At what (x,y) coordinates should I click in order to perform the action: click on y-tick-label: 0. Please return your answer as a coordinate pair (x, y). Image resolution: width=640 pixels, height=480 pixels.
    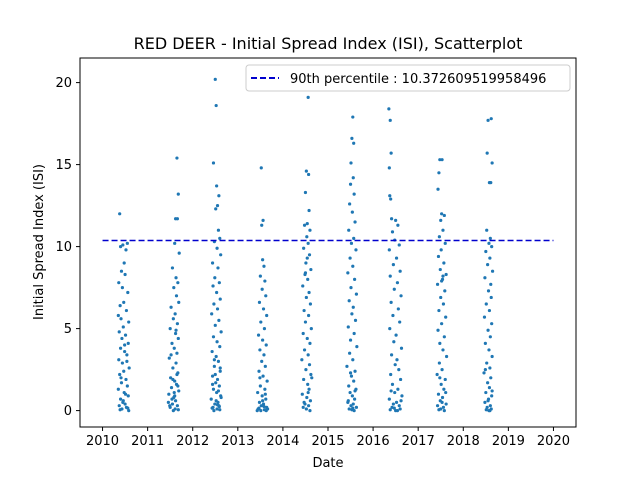
    Looking at the image, I should click on (68, 411).